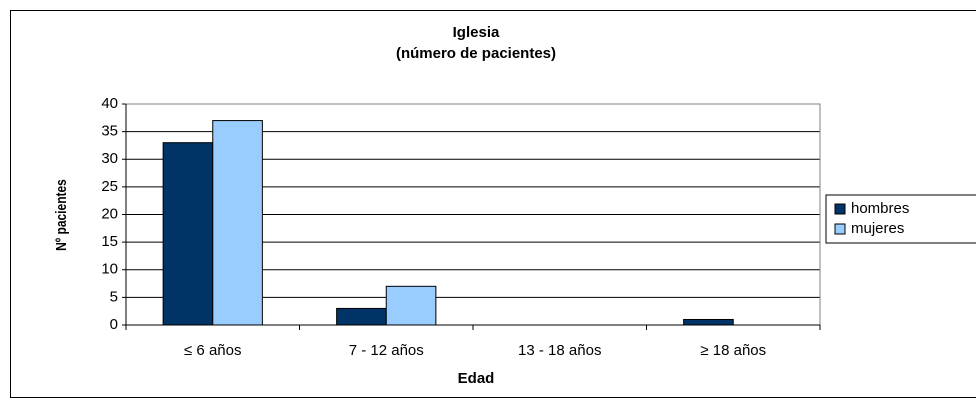 The image size is (976, 400). What do you see at coordinates (733, 350) in the screenshot?
I see `x-tick-label: ≥ 18 años` at bounding box center [733, 350].